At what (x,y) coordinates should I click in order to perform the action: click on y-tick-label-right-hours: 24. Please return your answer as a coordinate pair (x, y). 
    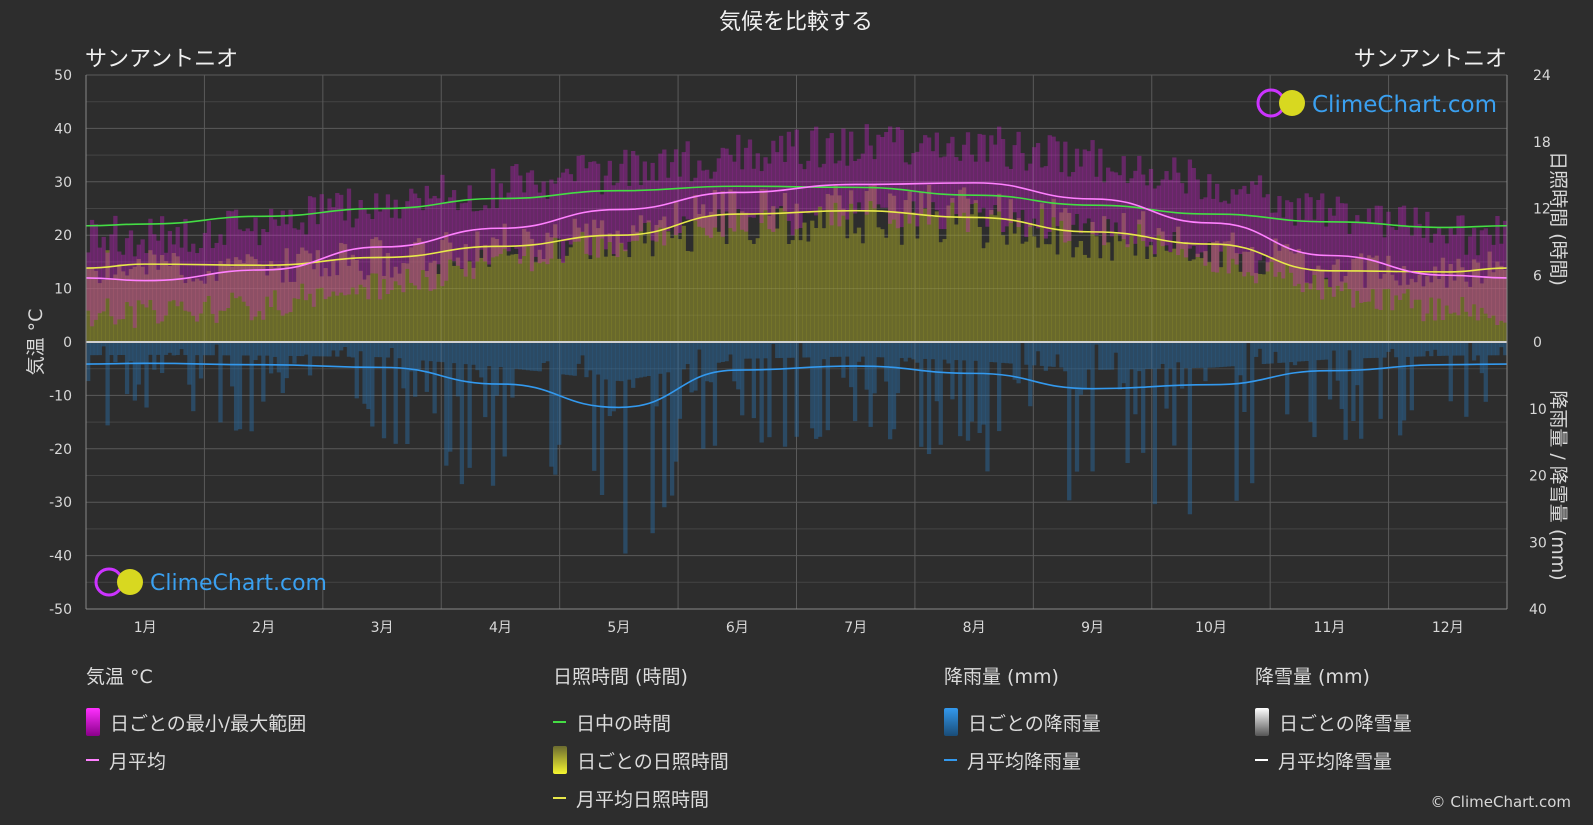
    Looking at the image, I should click on (1542, 76).